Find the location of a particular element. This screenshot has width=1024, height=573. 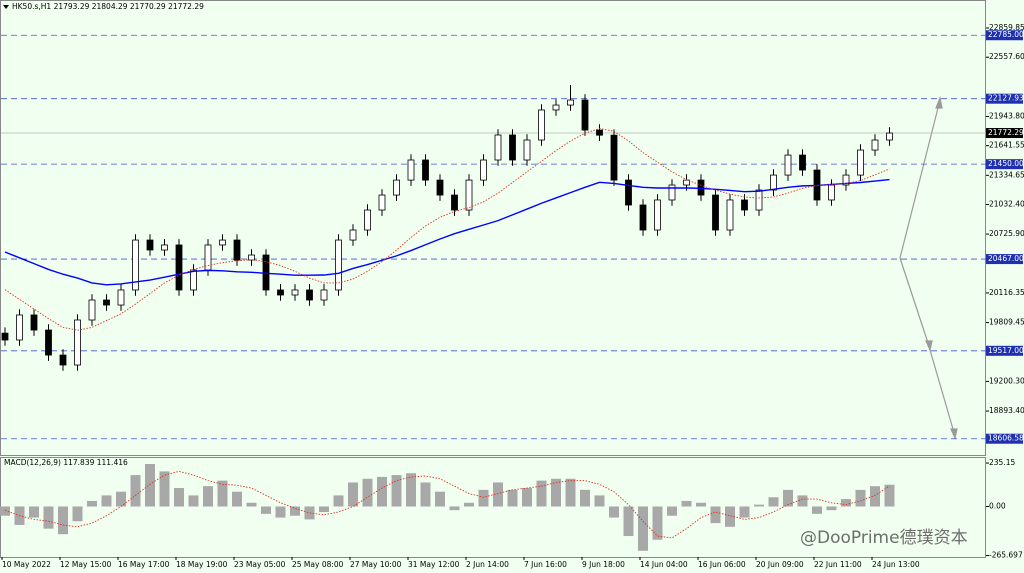

current-price-box is located at coordinates (1004, 133).